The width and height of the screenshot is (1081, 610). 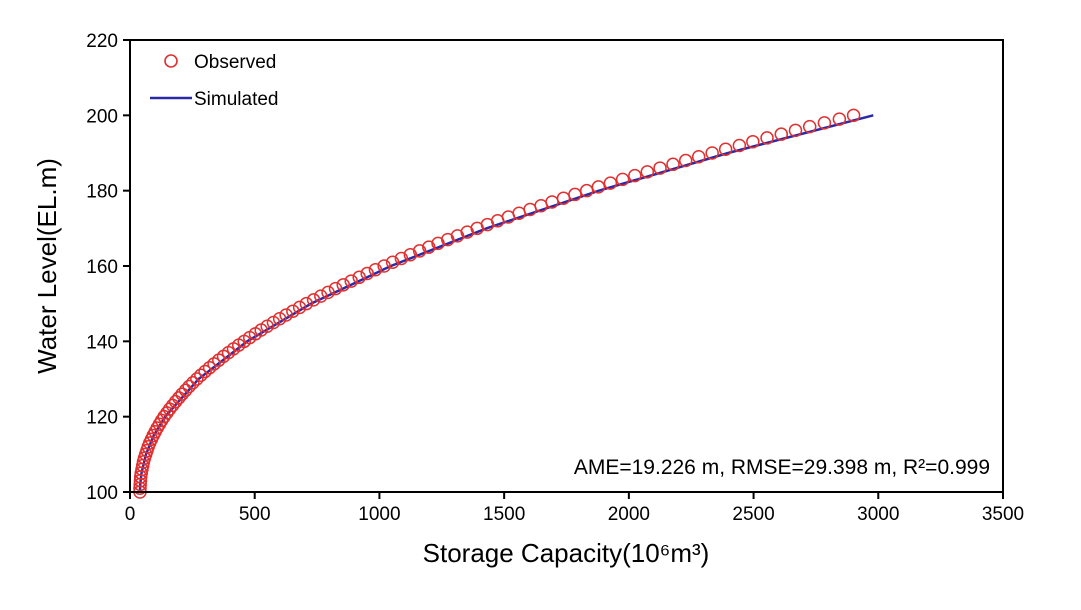 I want to click on x-tick-label: 1500, so click(x=504, y=514).